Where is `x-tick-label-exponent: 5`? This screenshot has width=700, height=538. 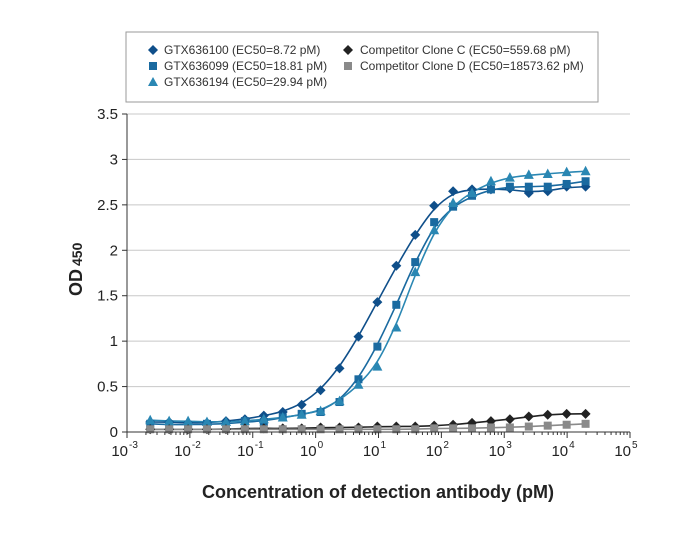
x-tick-label-exponent: 5 is located at coordinates (635, 445).